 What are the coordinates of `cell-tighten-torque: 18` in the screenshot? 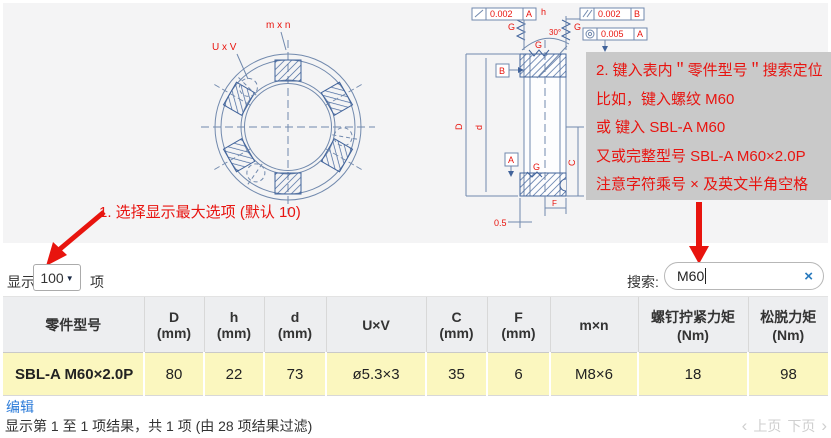 It's located at (692, 374).